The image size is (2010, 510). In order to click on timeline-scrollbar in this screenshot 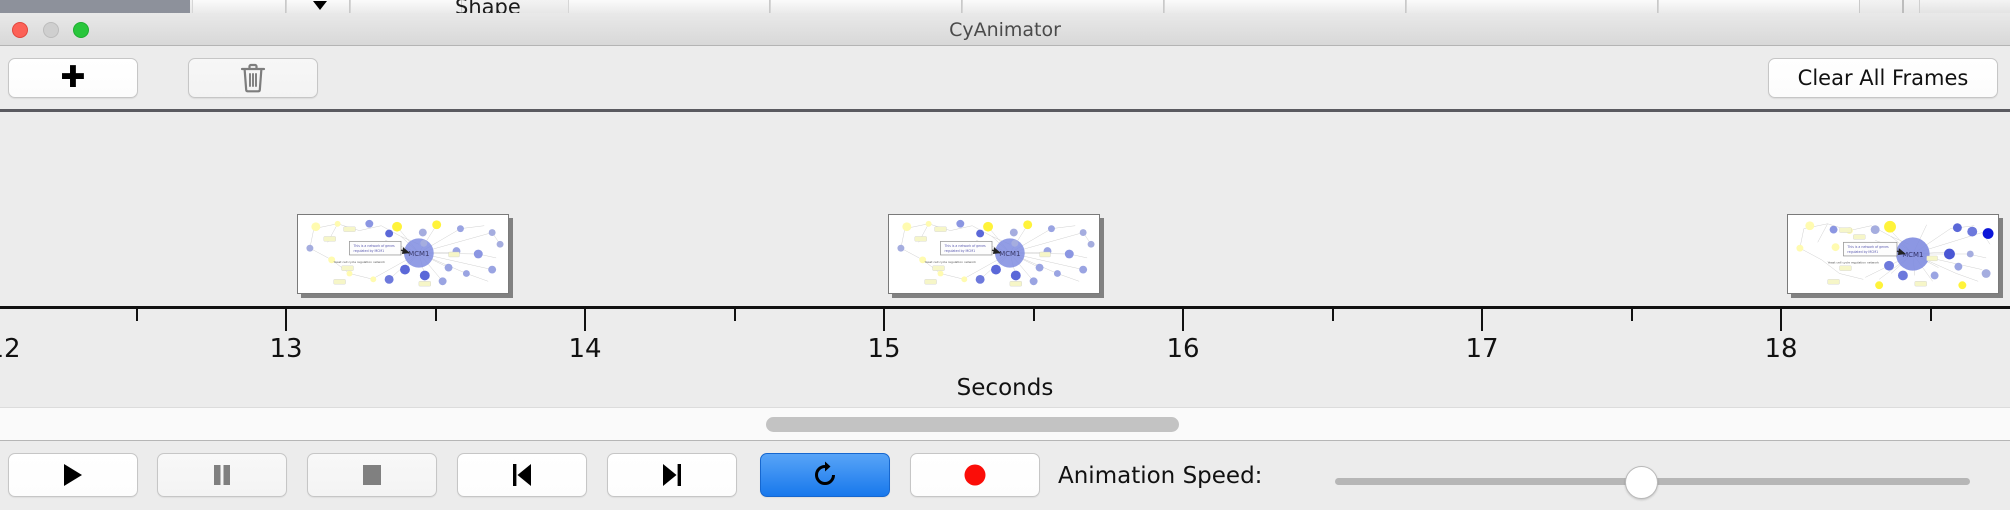, I will do `click(1005, 424)`.